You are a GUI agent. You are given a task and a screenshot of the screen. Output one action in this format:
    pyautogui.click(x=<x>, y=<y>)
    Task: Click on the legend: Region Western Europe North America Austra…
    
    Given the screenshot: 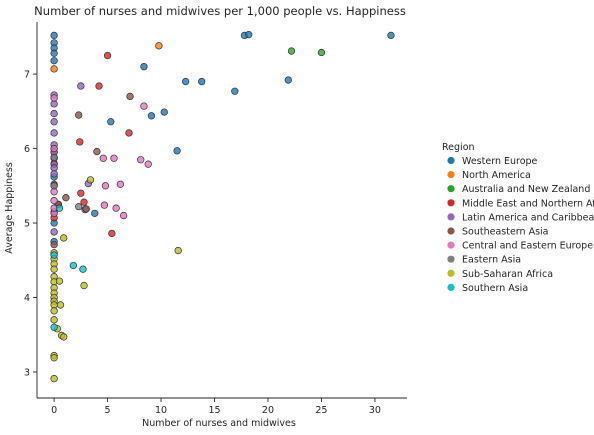 What is the action you would take?
    pyautogui.click(x=518, y=218)
    